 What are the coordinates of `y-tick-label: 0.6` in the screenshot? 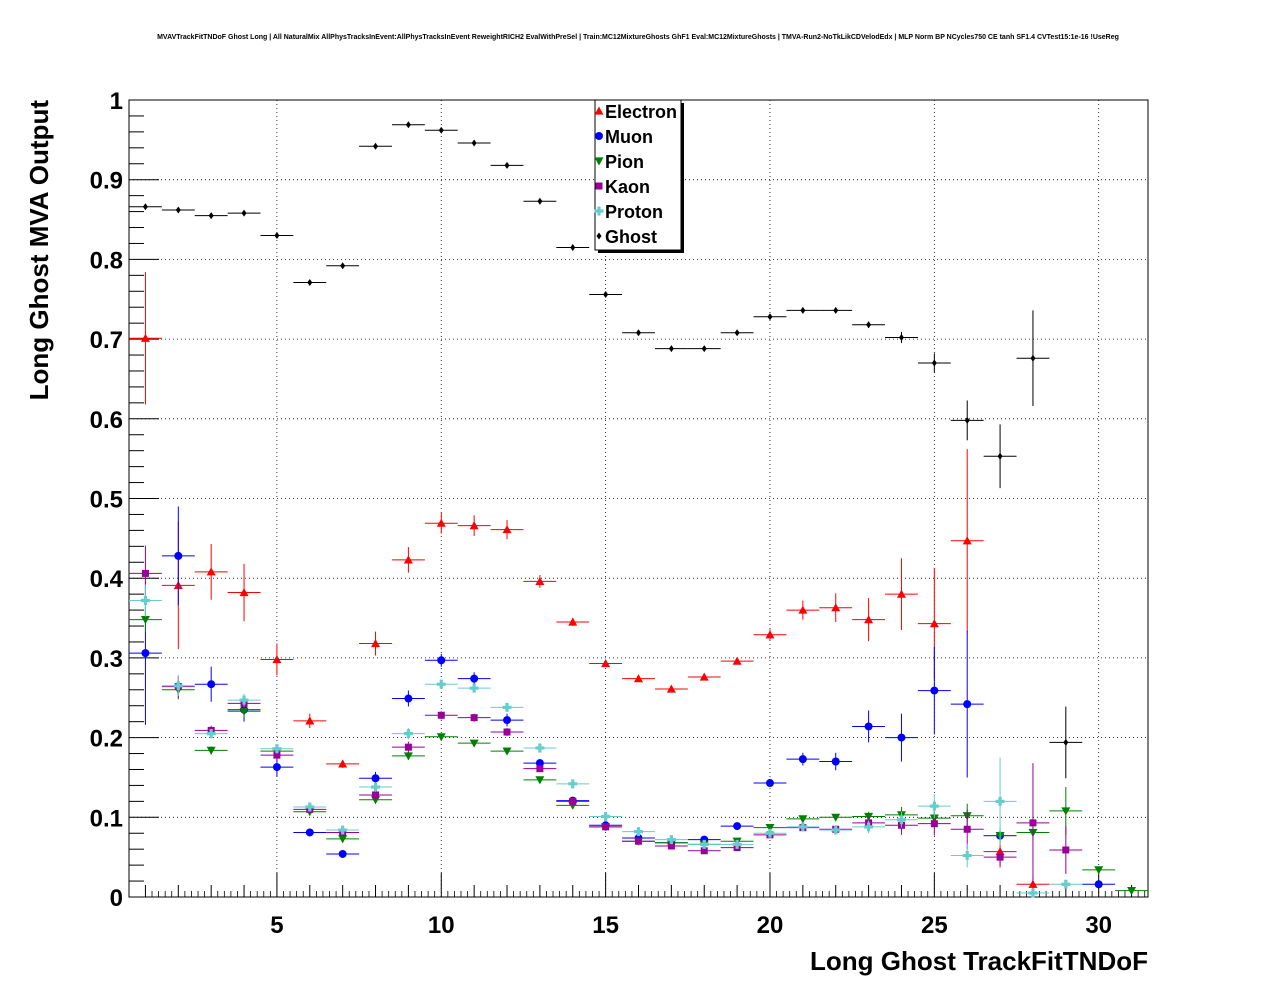 It's located at (106, 420).